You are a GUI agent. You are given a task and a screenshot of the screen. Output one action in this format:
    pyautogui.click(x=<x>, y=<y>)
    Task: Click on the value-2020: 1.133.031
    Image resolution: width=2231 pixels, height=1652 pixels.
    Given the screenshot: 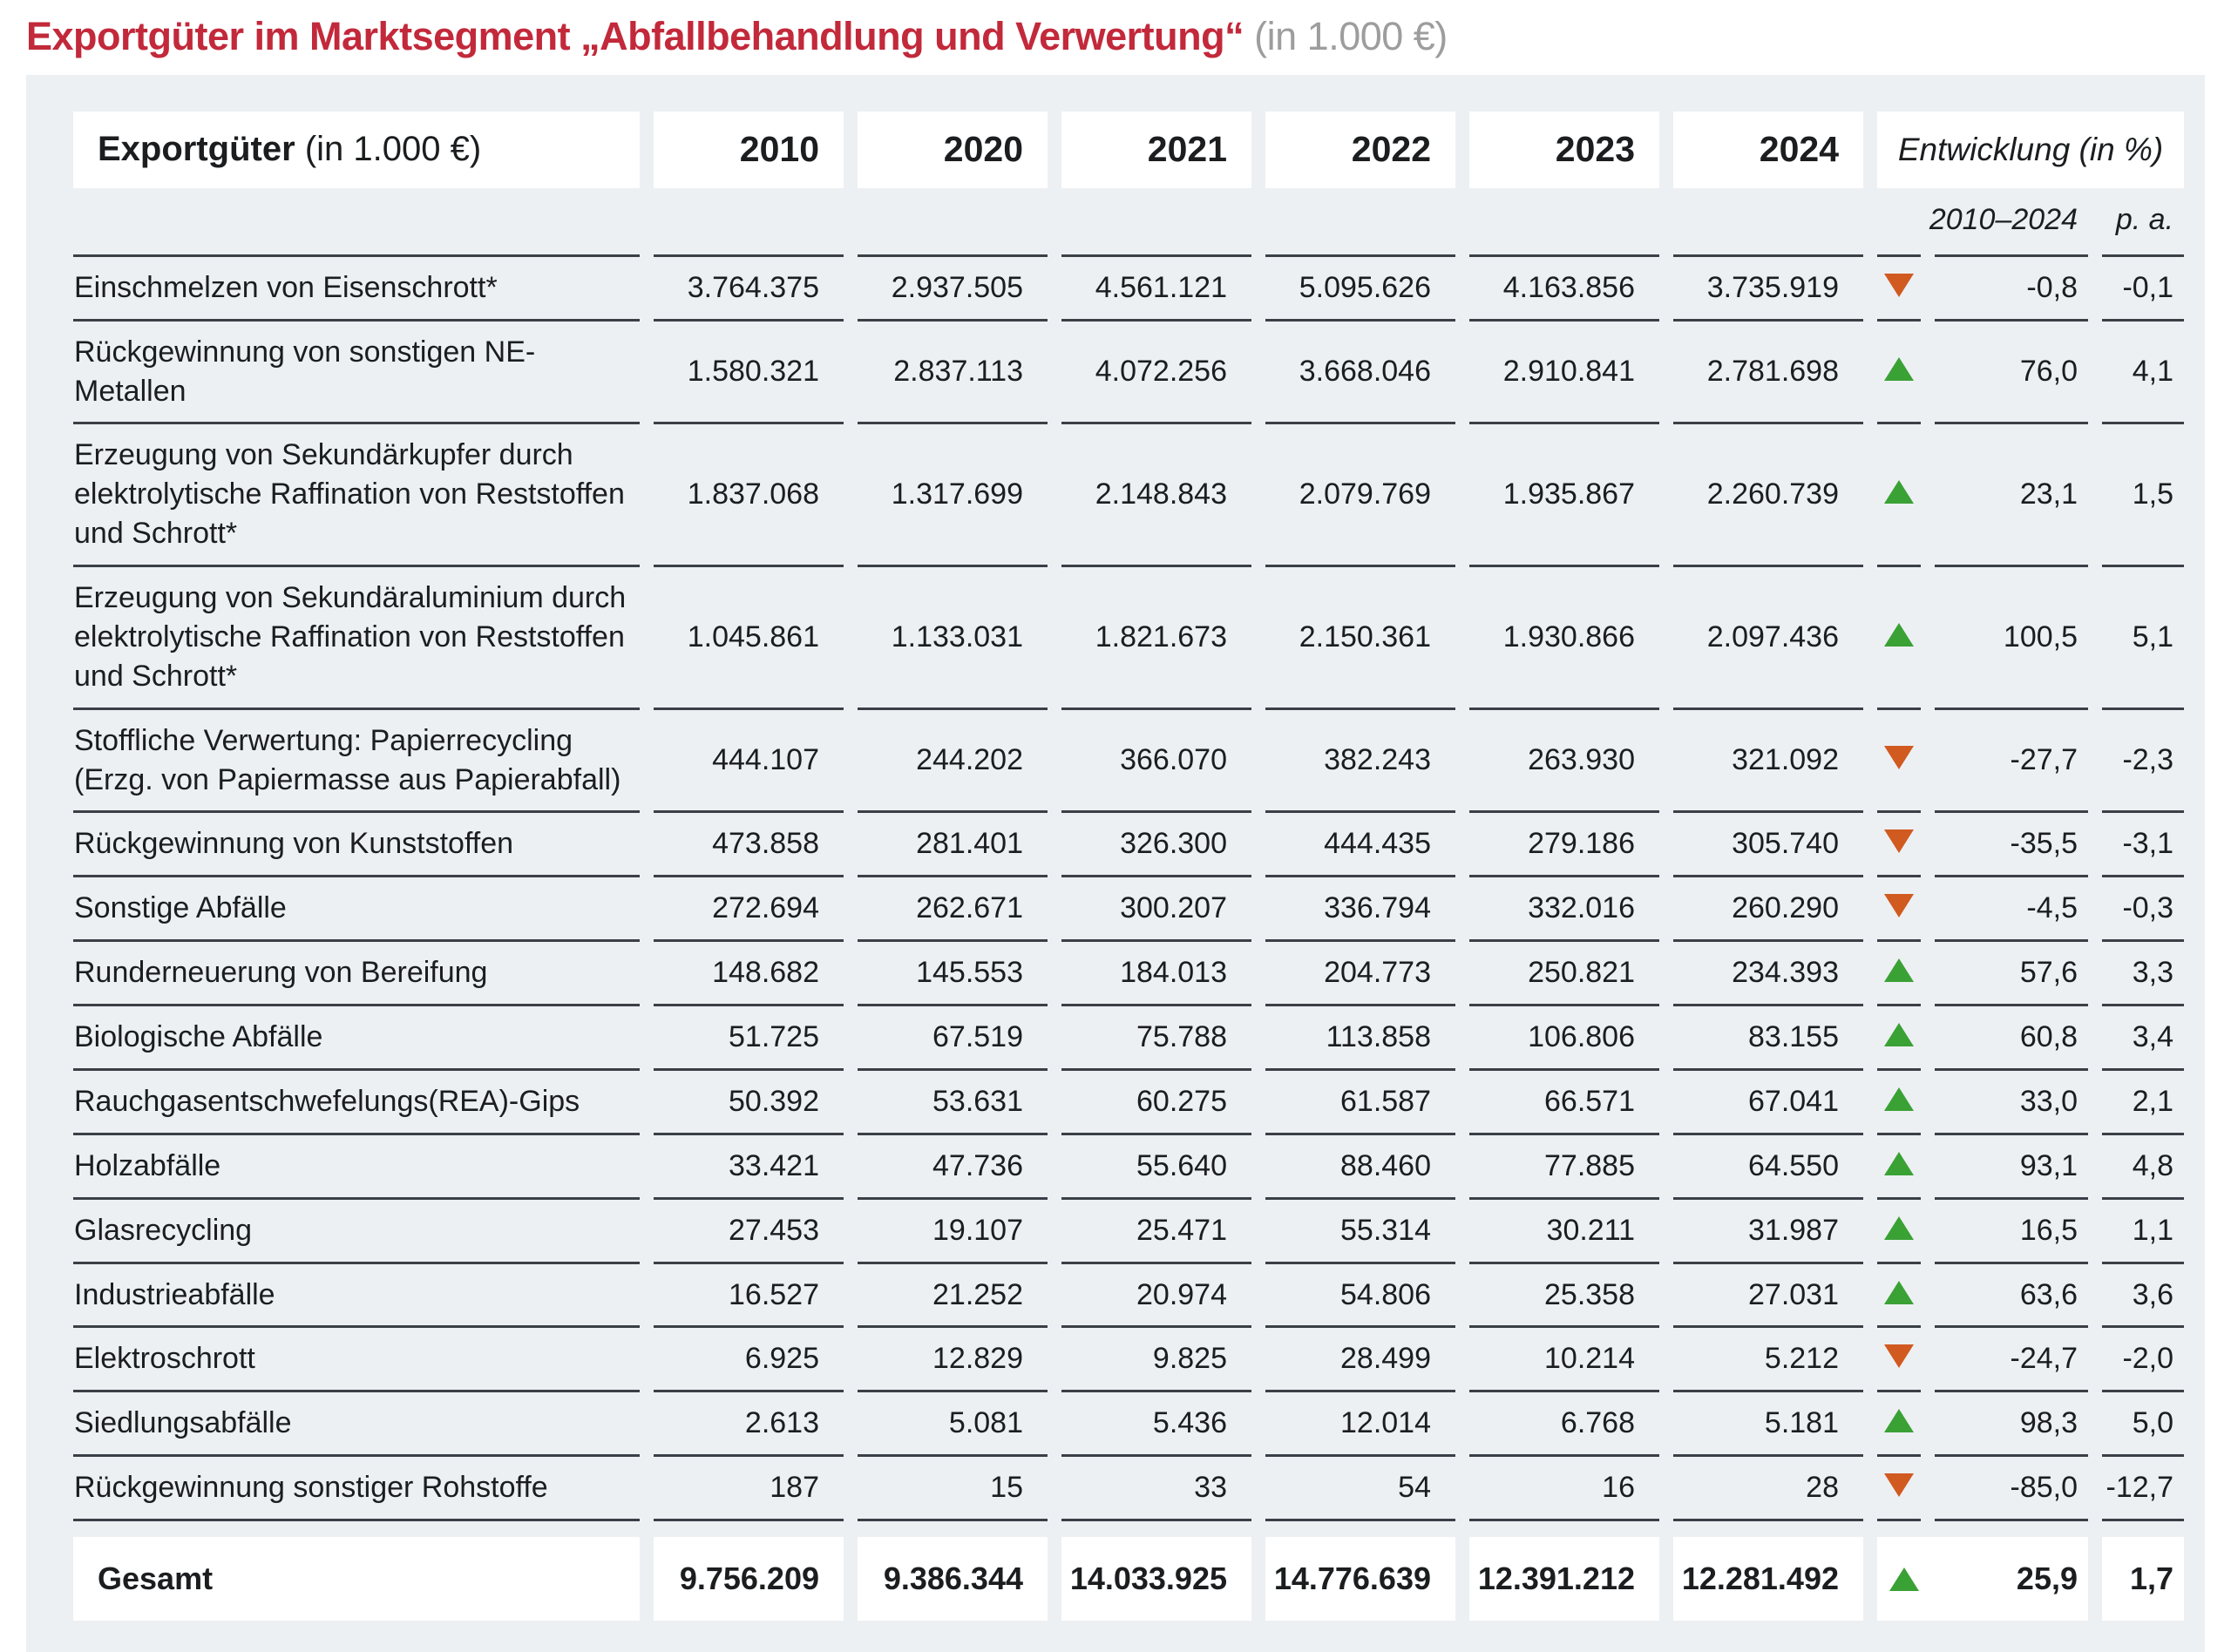 What is the action you would take?
    pyautogui.click(x=953, y=638)
    